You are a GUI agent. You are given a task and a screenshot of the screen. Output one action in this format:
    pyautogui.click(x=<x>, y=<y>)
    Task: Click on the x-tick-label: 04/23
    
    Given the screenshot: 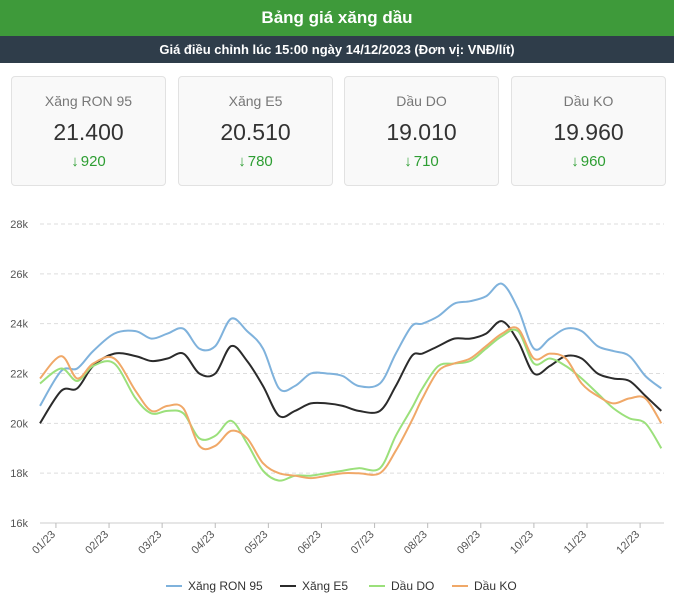 What is the action you would take?
    pyautogui.click(x=203, y=543)
    